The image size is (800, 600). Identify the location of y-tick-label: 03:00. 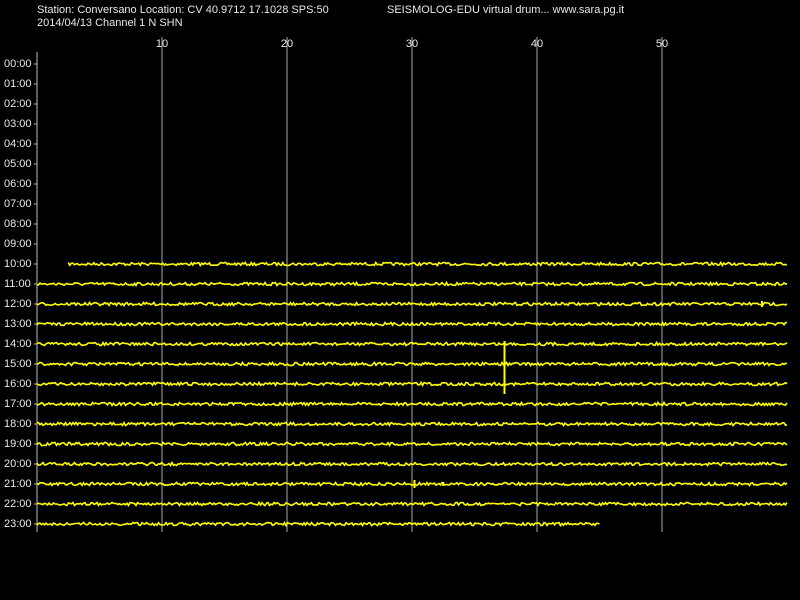
(18, 124).